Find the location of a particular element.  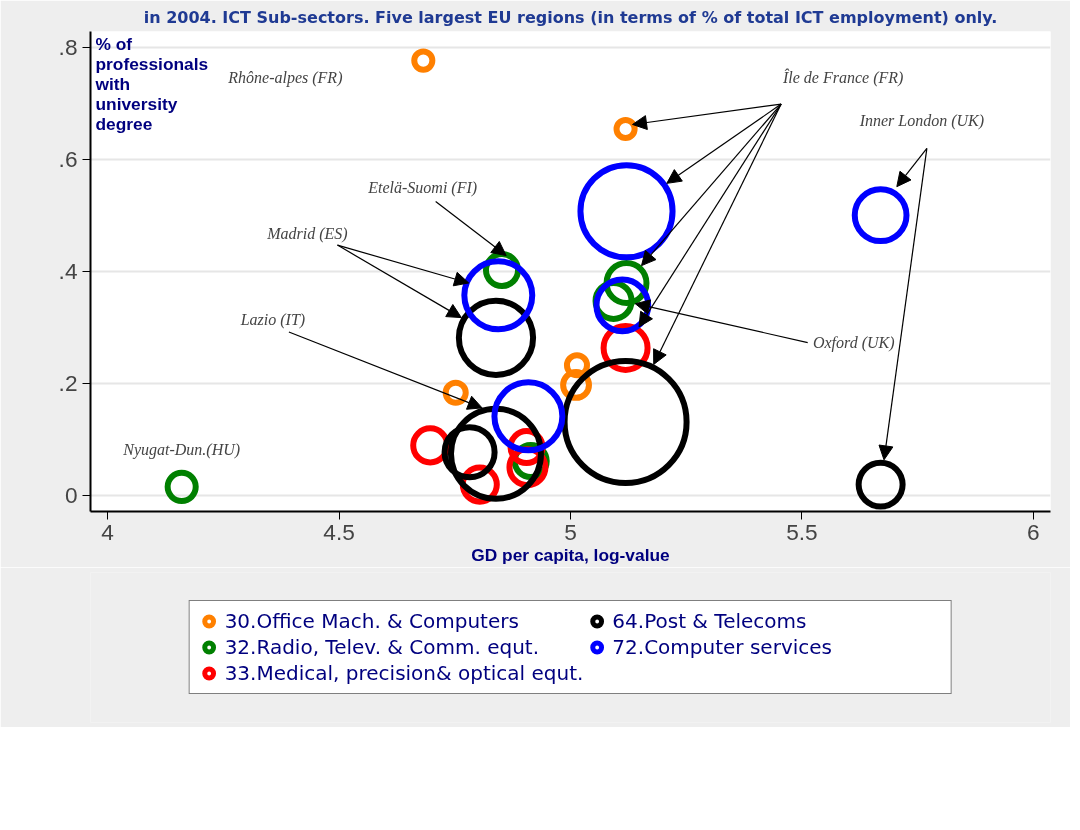

annotation: Lazio (IT) is located at coordinates (272, 320).